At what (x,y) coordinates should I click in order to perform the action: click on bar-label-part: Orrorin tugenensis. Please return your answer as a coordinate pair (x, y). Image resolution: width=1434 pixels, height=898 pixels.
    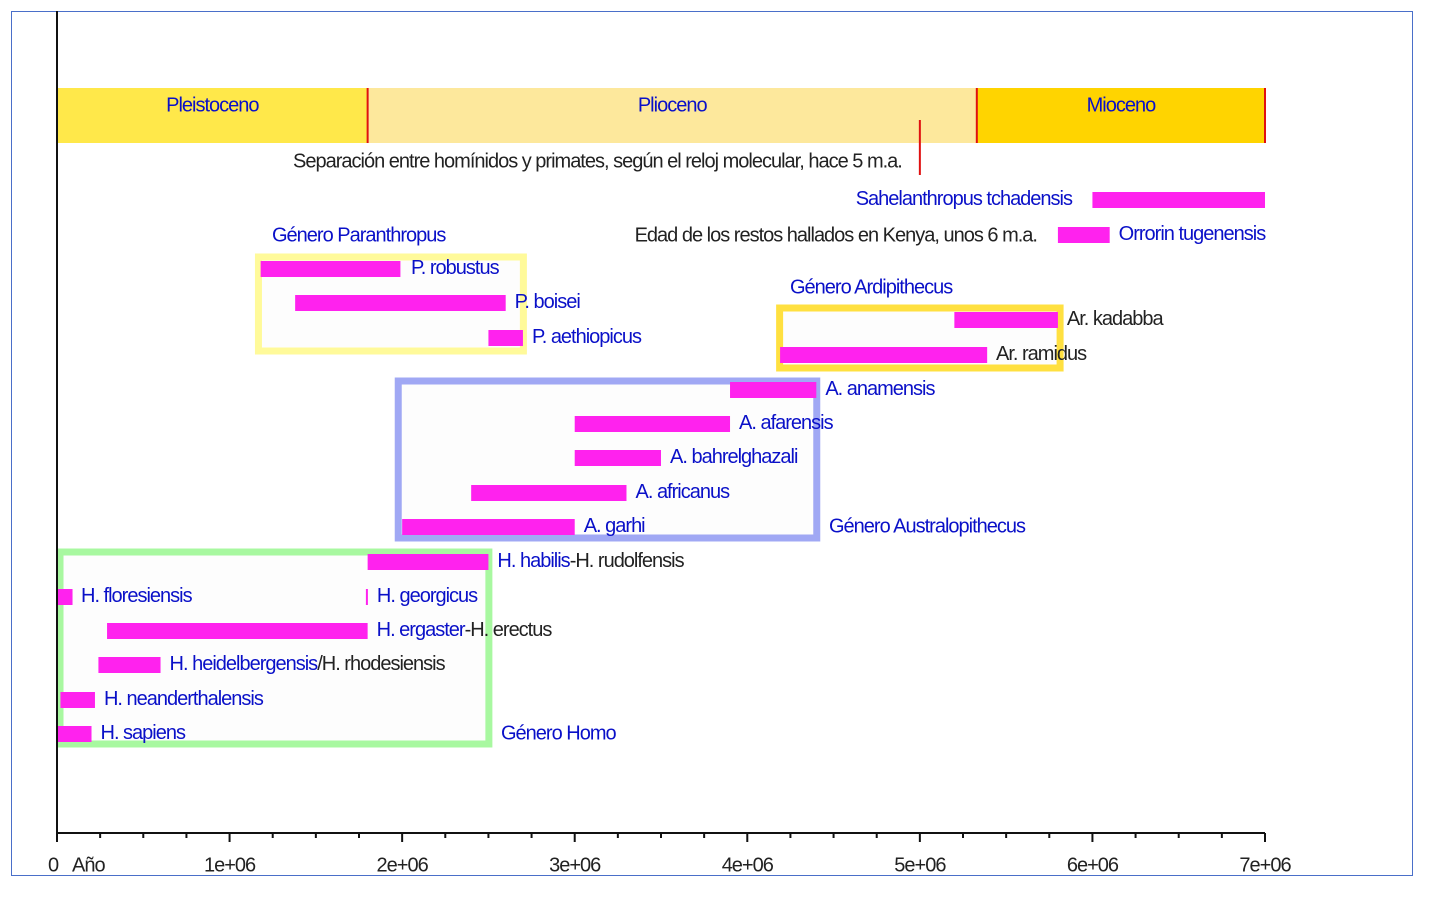
    Looking at the image, I should click on (1193, 234).